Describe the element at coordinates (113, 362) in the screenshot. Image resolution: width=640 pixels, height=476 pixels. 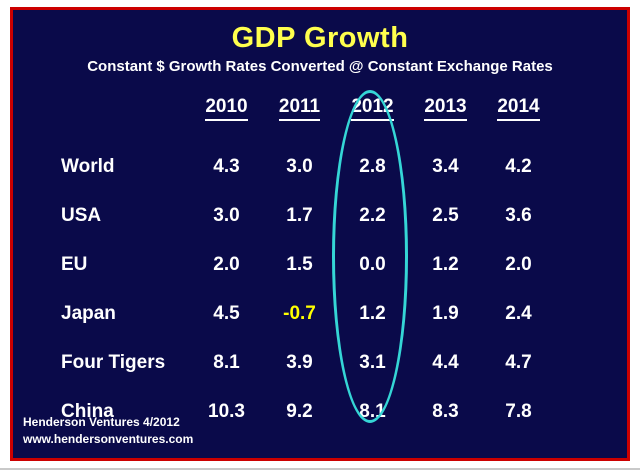
I see `row-label-four-tigers: Four Tigers` at that location.